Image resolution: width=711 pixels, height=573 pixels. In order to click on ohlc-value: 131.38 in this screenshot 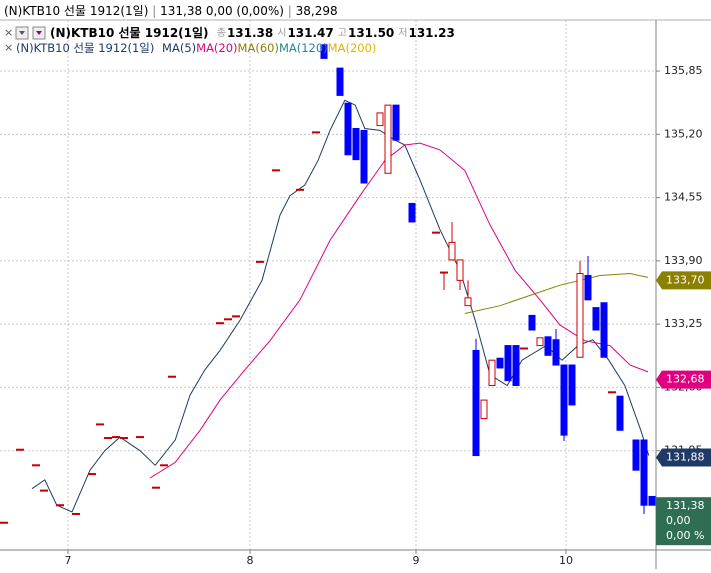, I will do `click(250, 33)`.